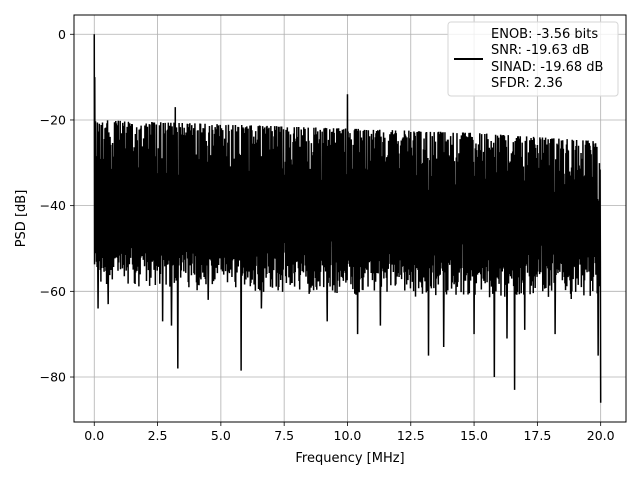  I want to click on y-tick-label: −60, so click(53, 291).